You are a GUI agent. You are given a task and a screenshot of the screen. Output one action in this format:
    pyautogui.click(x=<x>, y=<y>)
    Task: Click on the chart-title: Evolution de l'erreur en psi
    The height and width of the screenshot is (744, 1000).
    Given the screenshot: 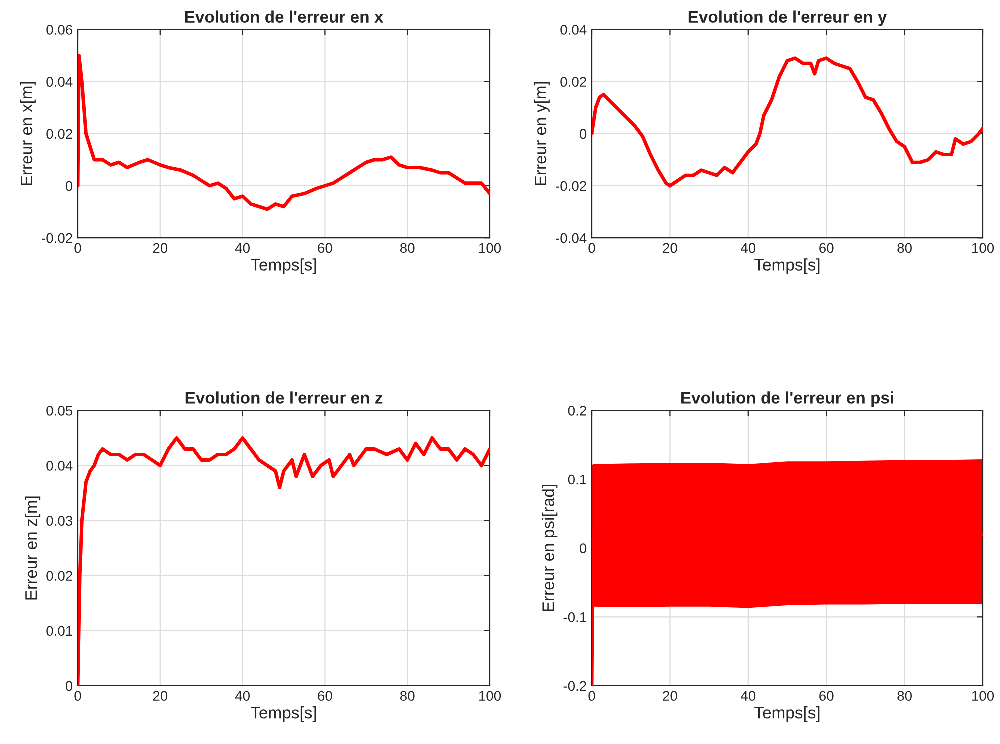 What is the action you would take?
    pyautogui.click(x=788, y=400)
    